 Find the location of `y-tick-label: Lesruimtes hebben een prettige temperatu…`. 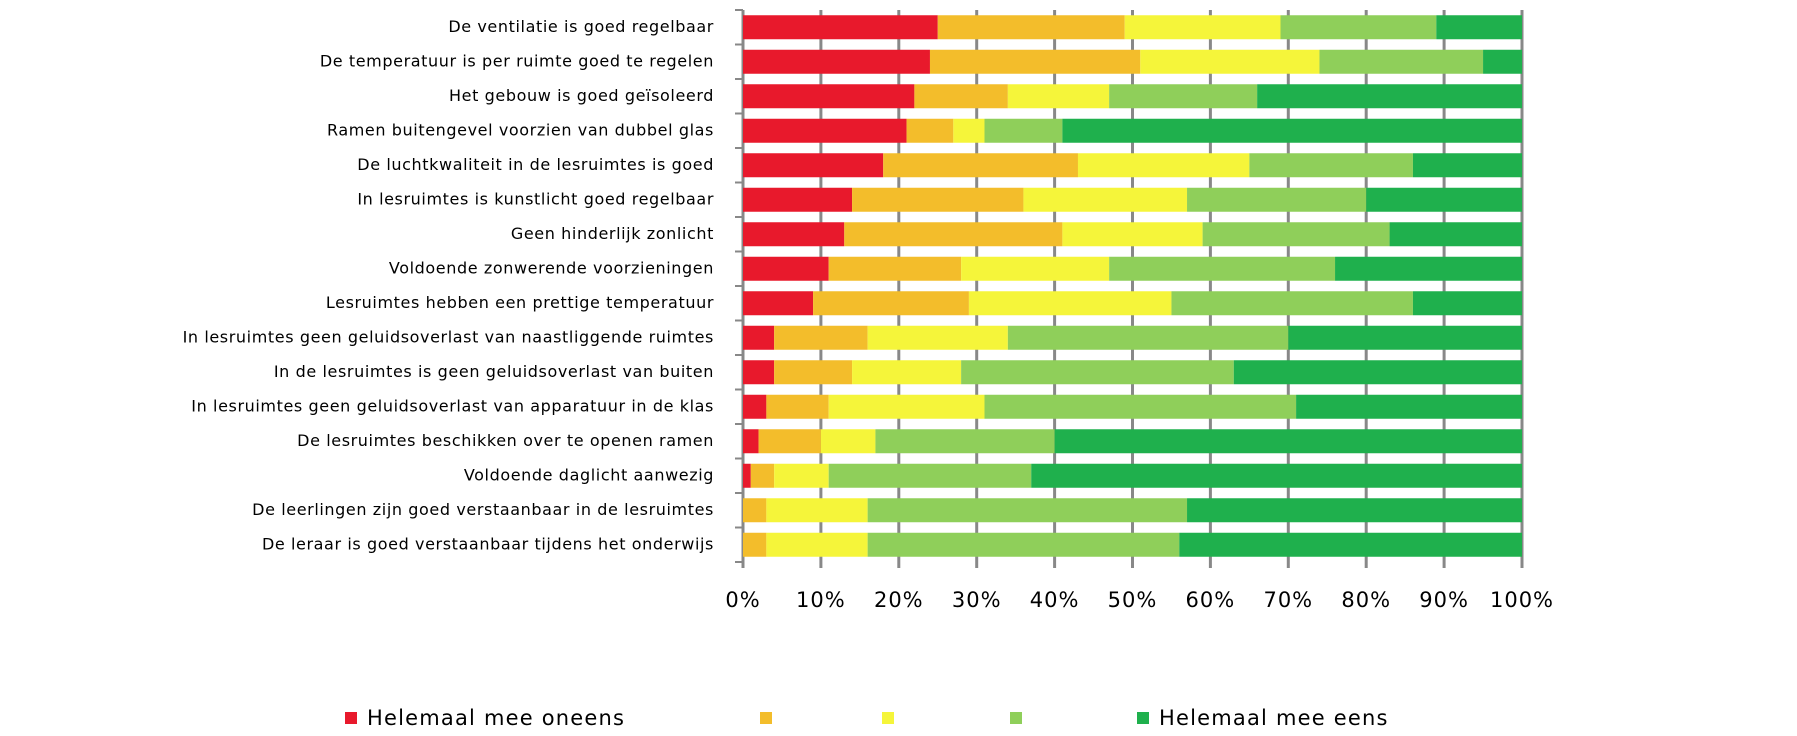

y-tick-label: Lesruimtes hebben een prettige temperatu… is located at coordinates (520, 302).